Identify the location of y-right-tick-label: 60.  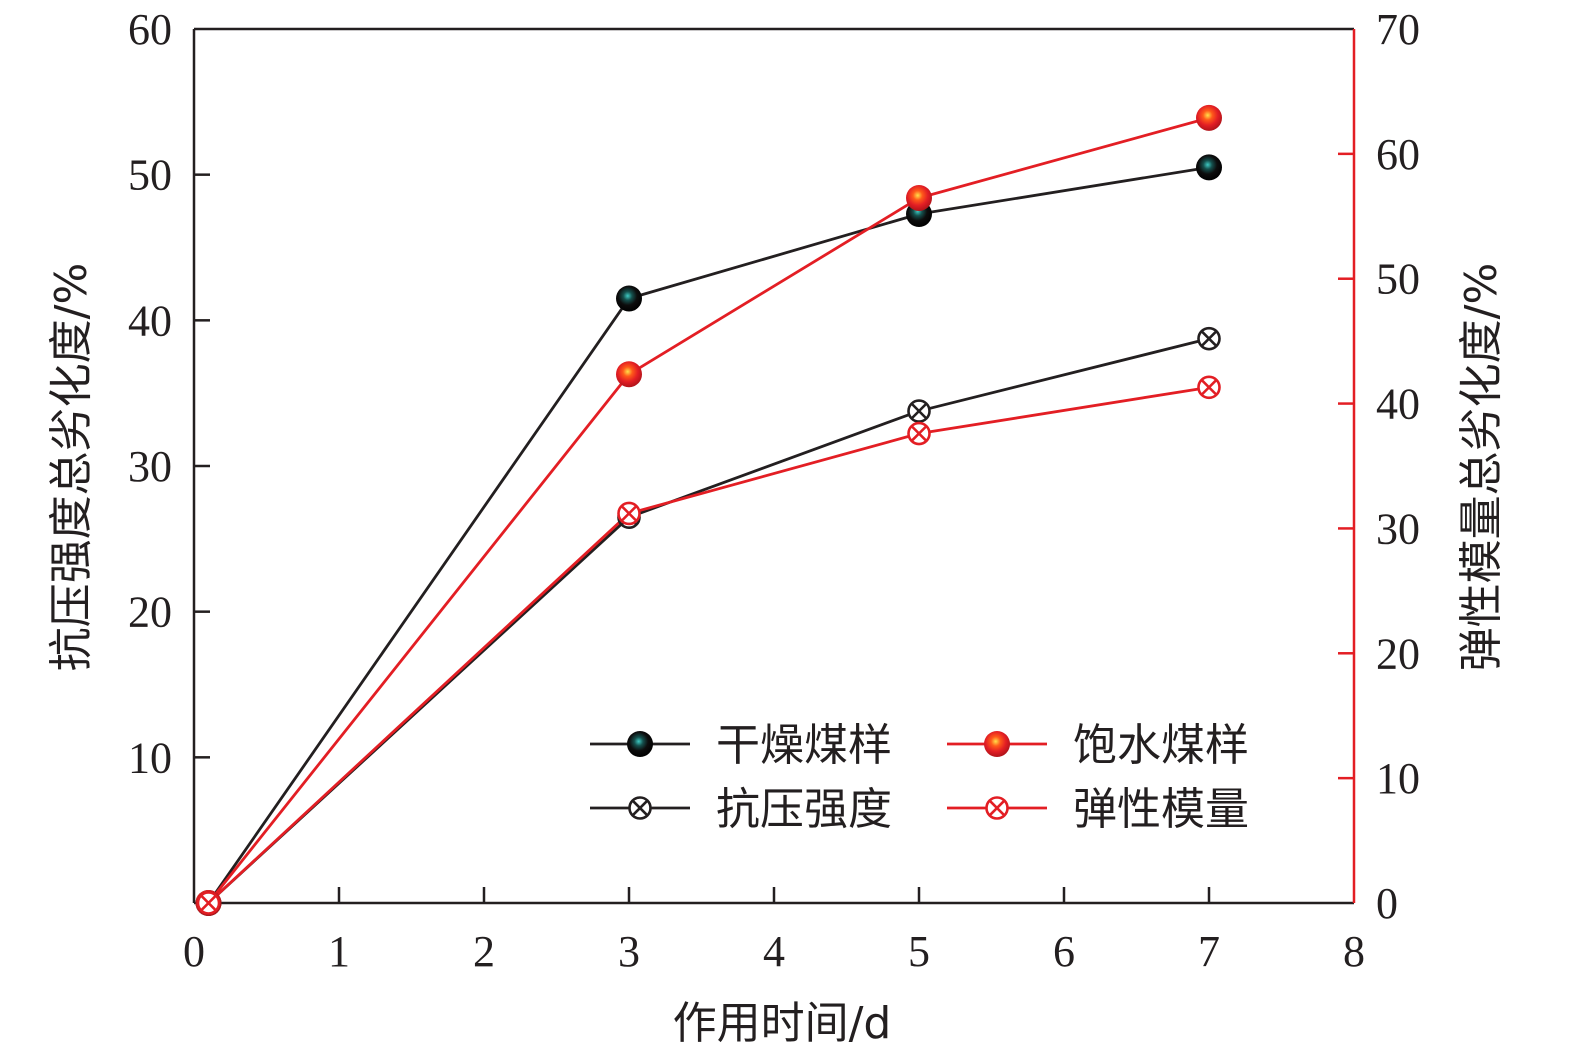
(1398, 154).